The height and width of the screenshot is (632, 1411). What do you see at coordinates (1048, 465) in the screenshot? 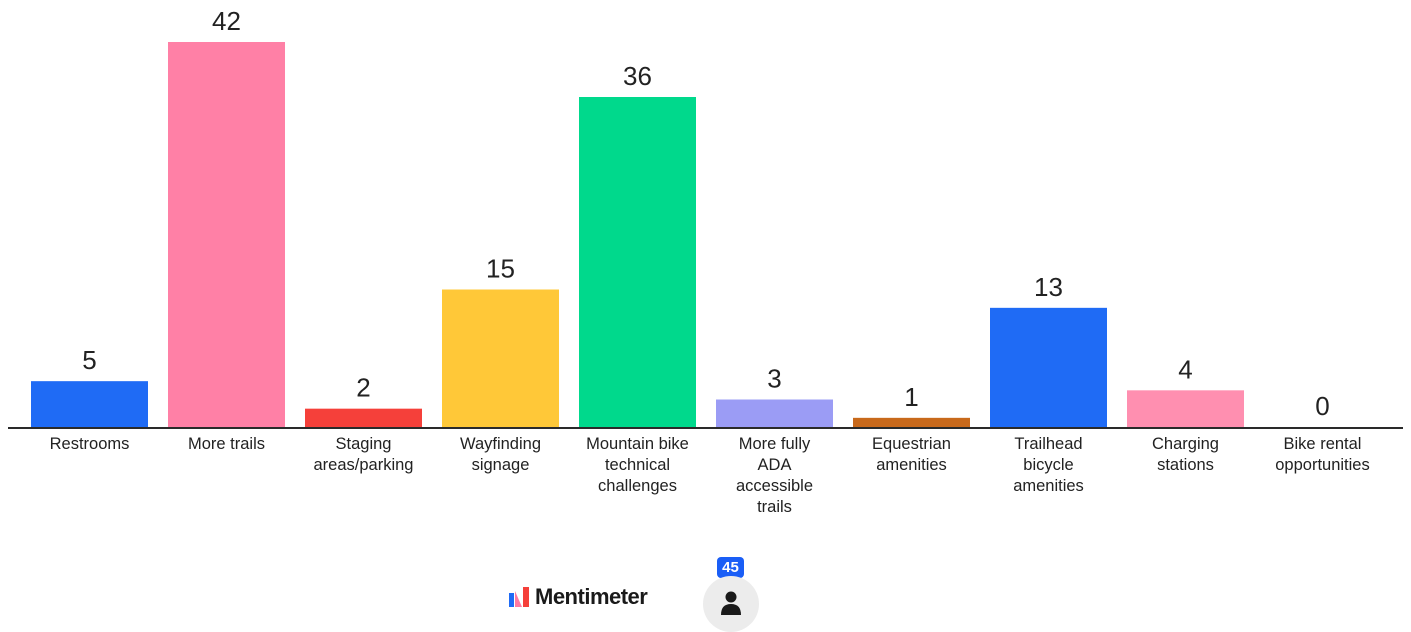
I see `category-label: Trailhead bicycle amenities` at bounding box center [1048, 465].